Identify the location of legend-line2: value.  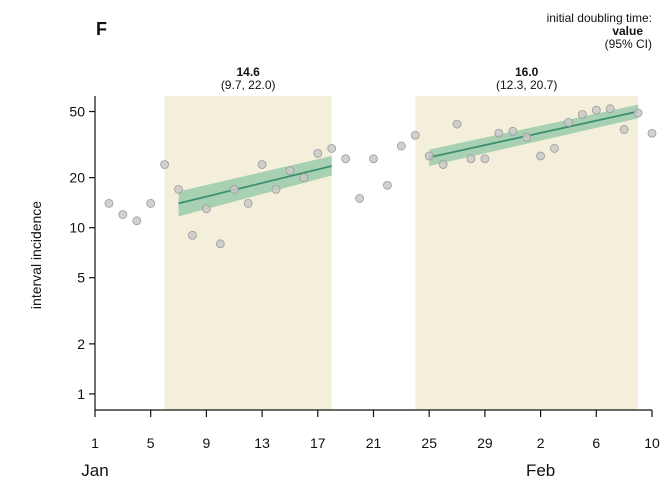
(627, 31).